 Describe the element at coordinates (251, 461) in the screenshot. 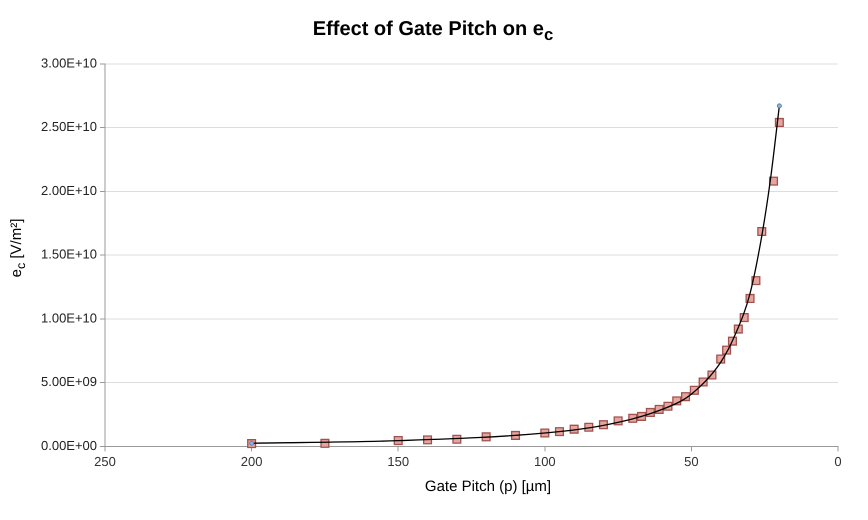

I see `x-tick-label: 200` at that location.